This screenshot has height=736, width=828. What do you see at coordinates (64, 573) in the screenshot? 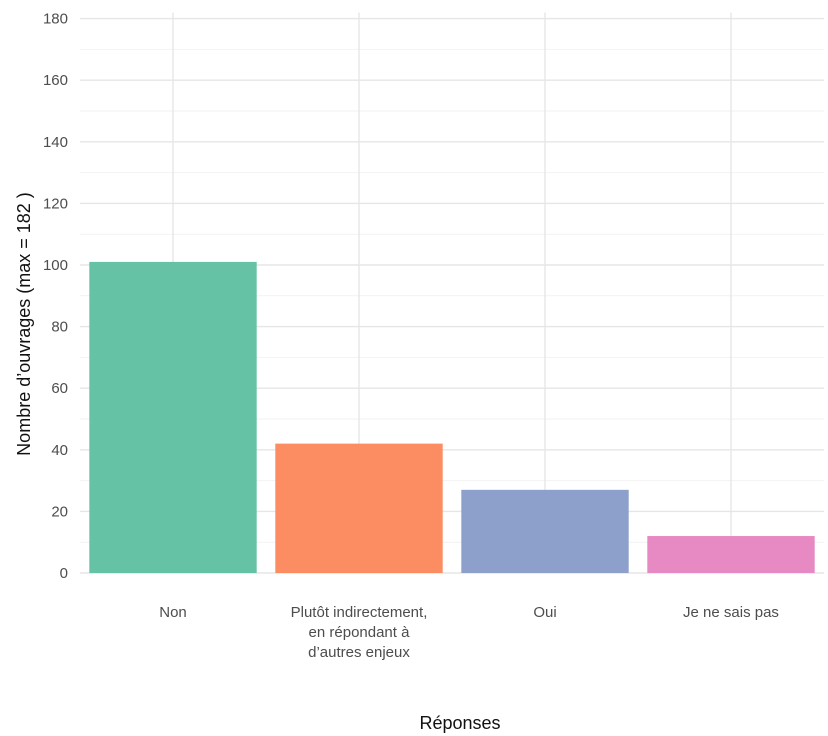
I see `y-tick-label: 0` at bounding box center [64, 573].